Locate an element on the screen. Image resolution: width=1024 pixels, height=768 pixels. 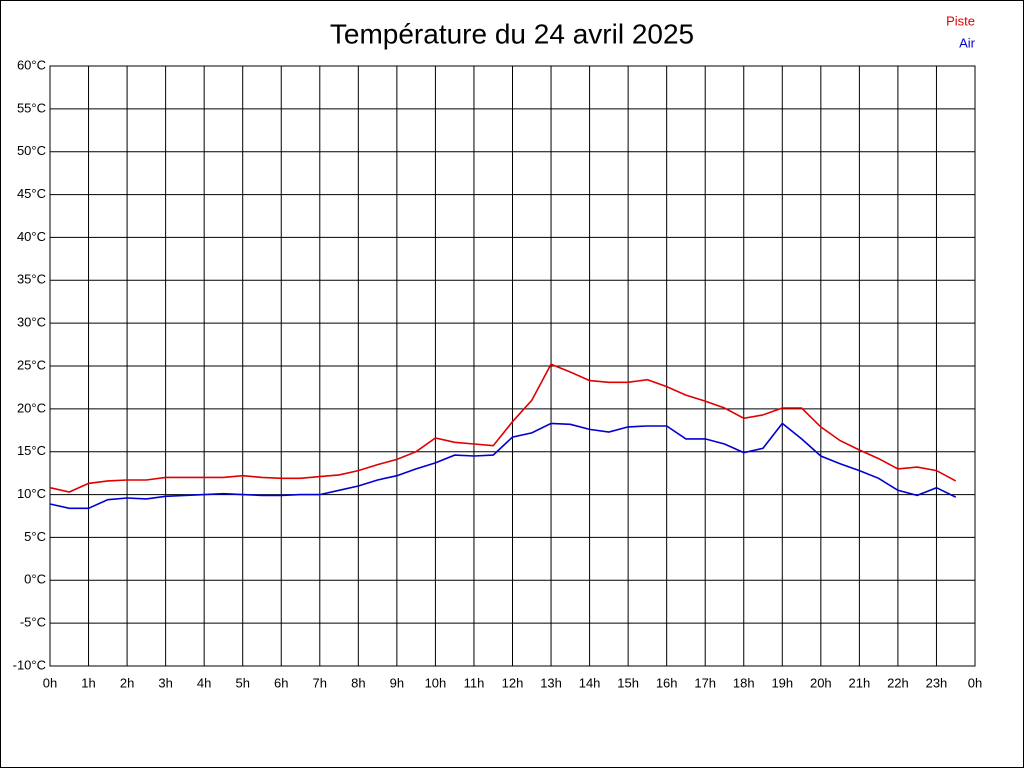
y-tick-label: 25°C is located at coordinates (31, 364).